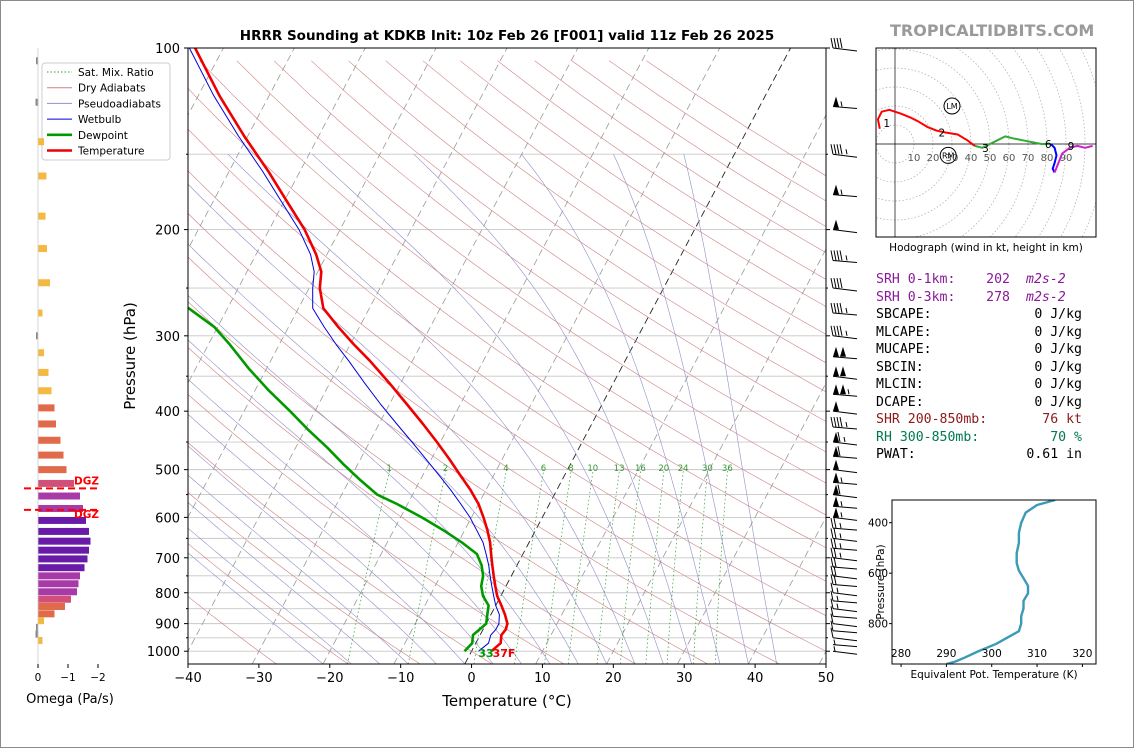 Image resolution: width=1134 pixels, height=748 pixels. I want to click on hodograph-ring-label: 30, so click(952, 158).